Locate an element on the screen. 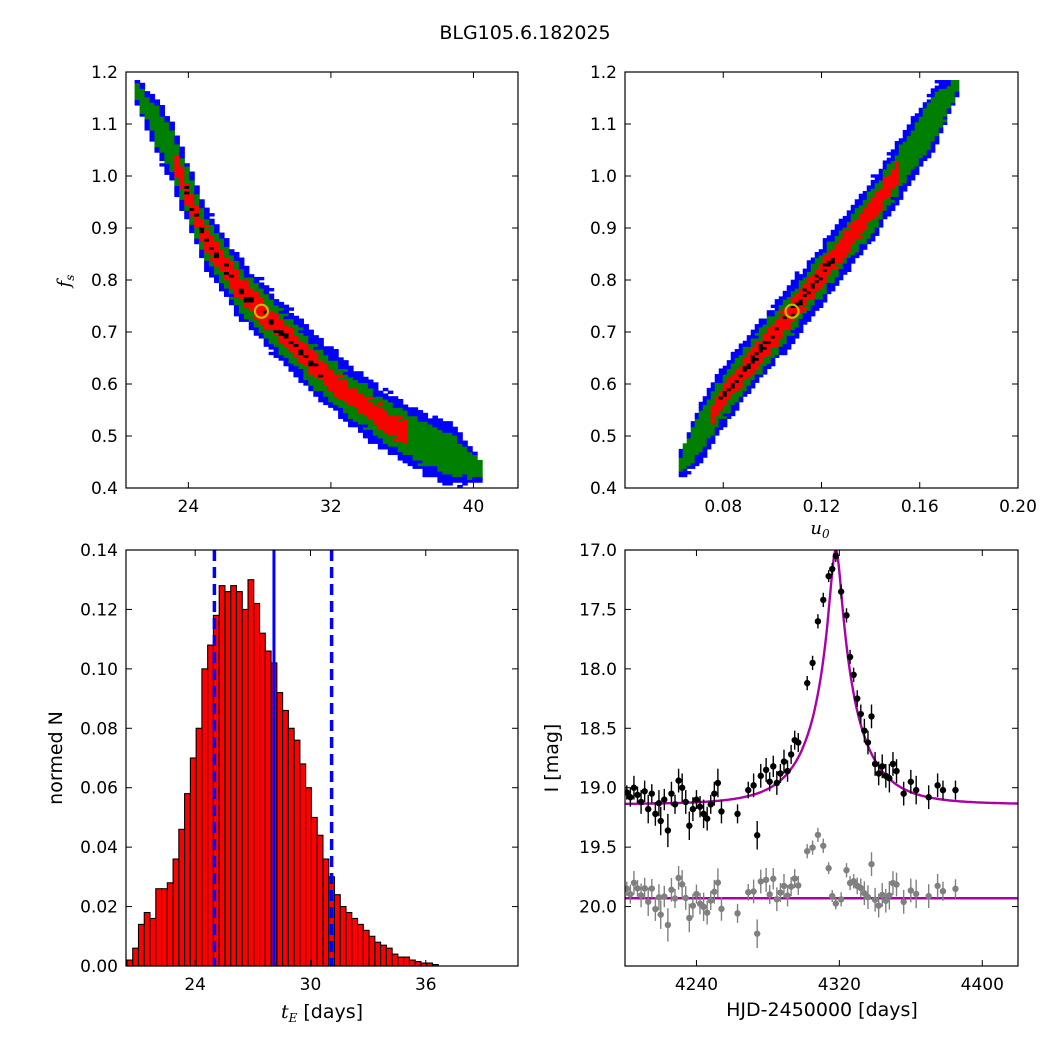 This screenshot has width=1050, height=1050. y-tick-label: 1.1 is located at coordinates (104, 125).